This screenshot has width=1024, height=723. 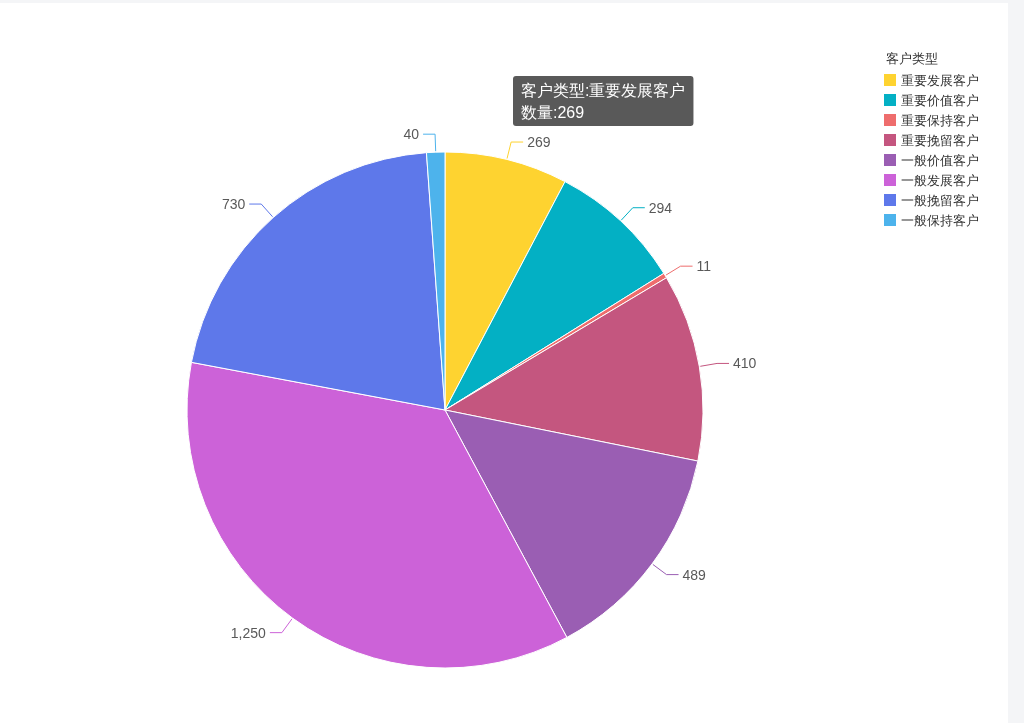 I want to click on legend-label: 一般挽留客户, so click(x=940, y=200).